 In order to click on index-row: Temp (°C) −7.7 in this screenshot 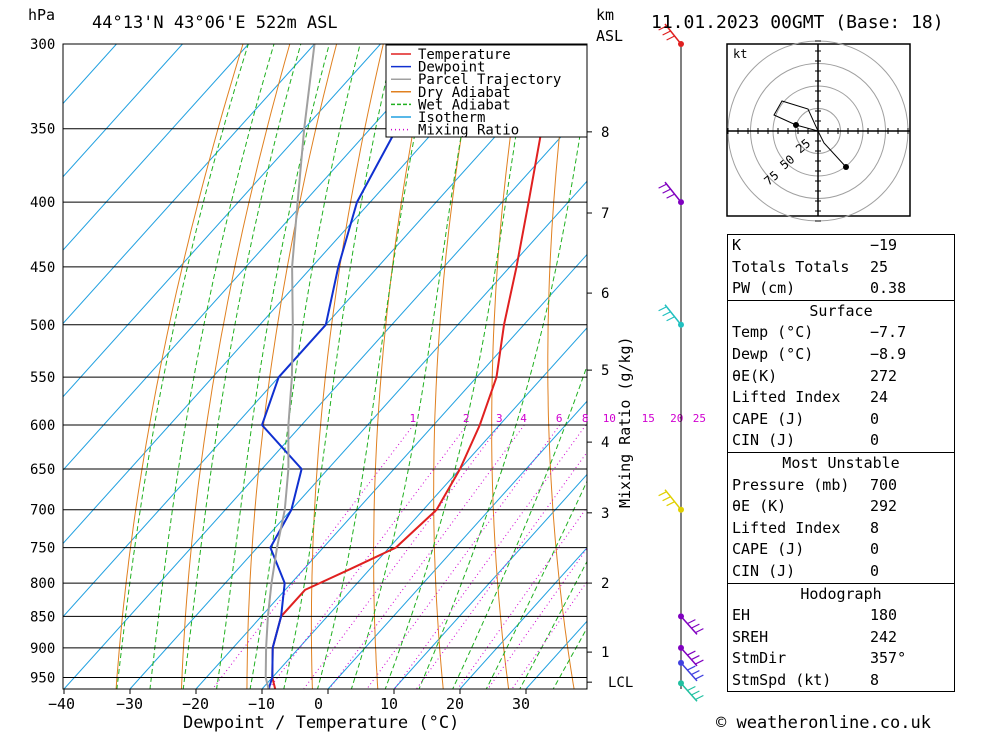, I will do `click(841, 333)`.